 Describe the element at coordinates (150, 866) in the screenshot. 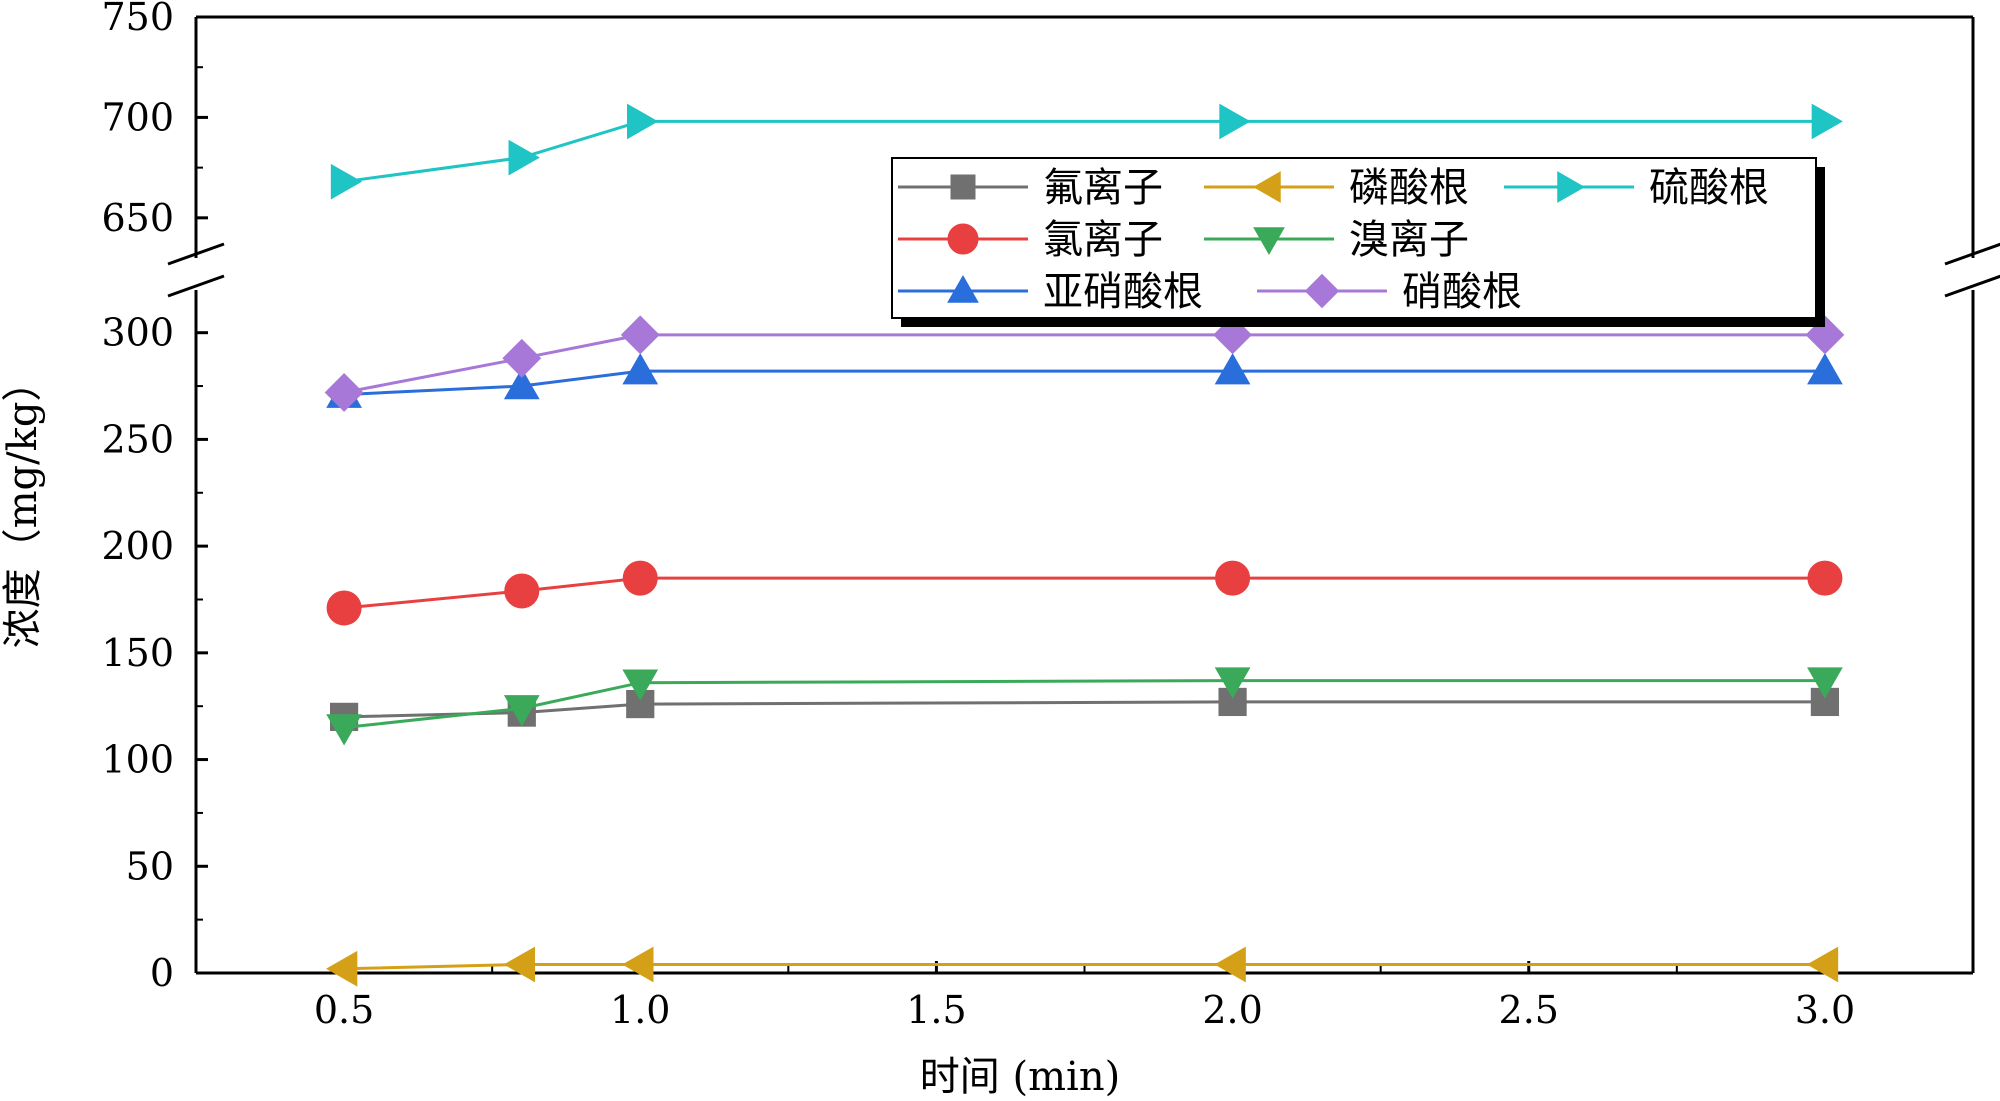

I see `y-tick-label: 50` at that location.